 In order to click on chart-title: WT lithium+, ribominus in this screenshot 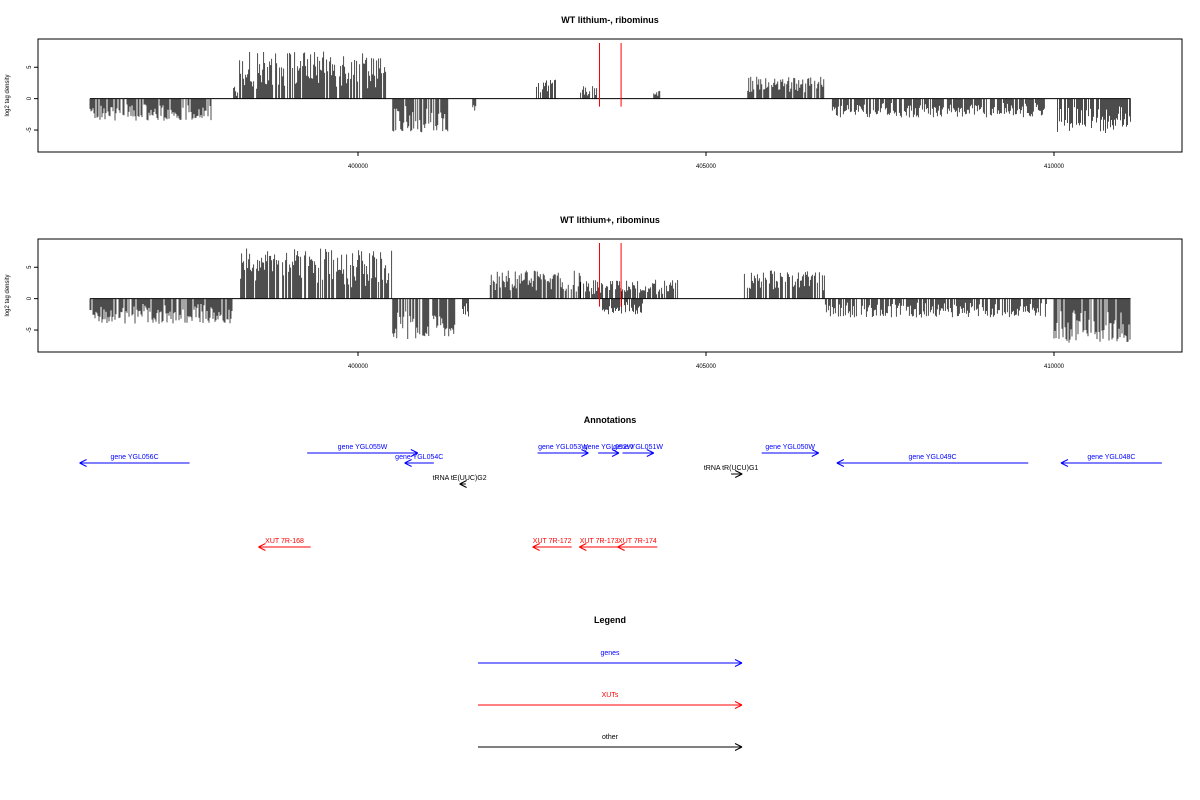, I will do `click(610, 220)`.